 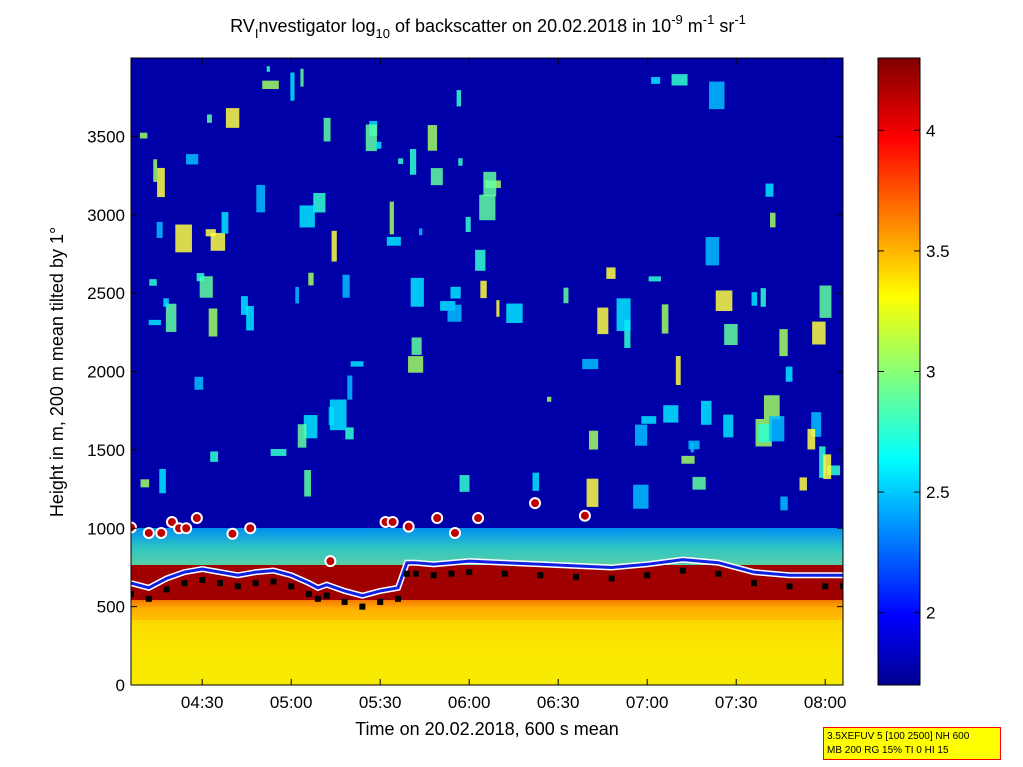 What do you see at coordinates (899, 371) in the screenshot?
I see `colorbar` at bounding box center [899, 371].